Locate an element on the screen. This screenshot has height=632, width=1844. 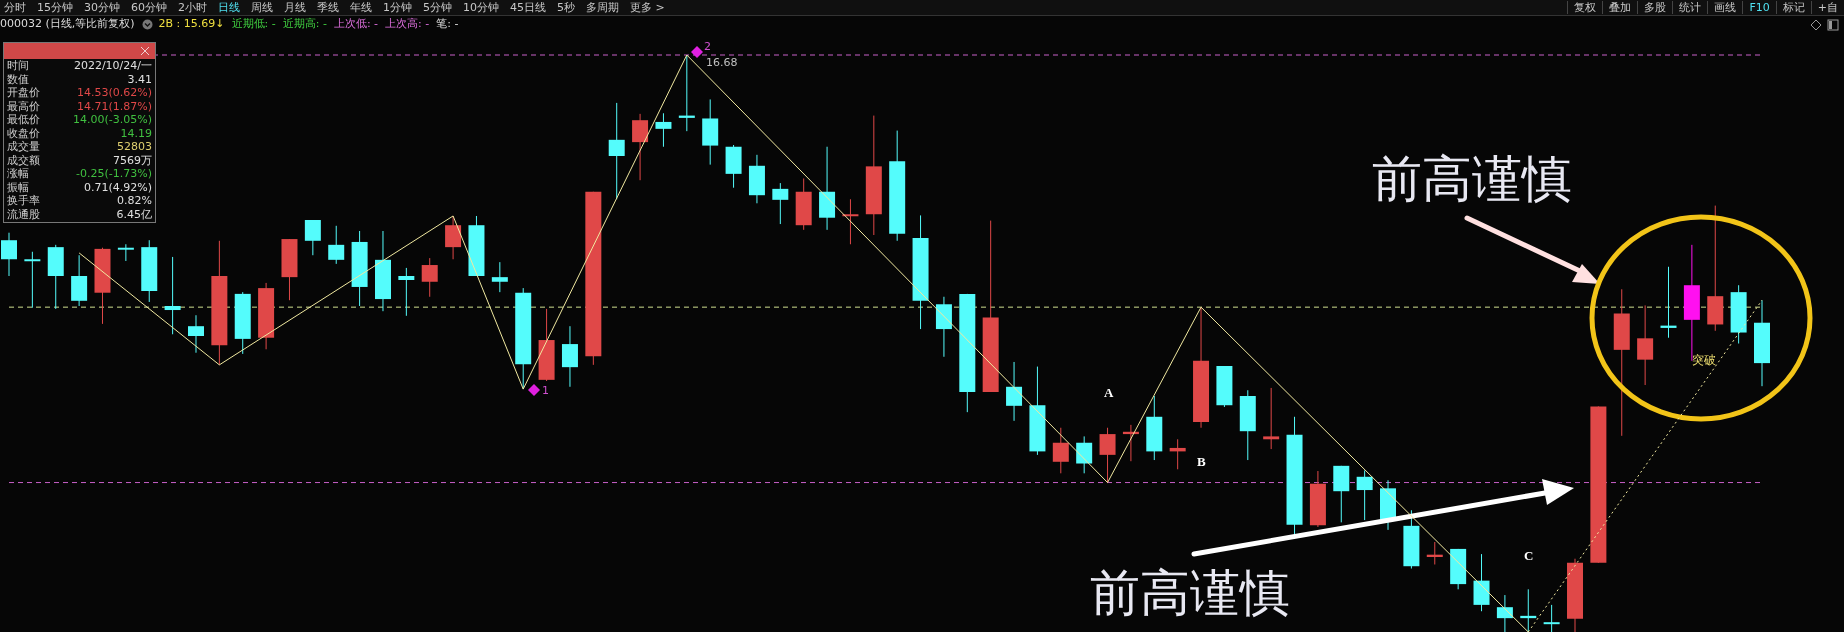
annotation: B is located at coordinates (1201, 462).